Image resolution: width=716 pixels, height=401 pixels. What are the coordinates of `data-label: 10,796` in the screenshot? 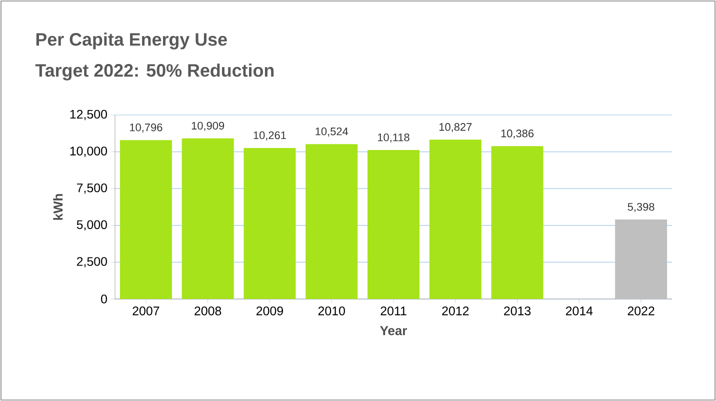 It's located at (146, 128).